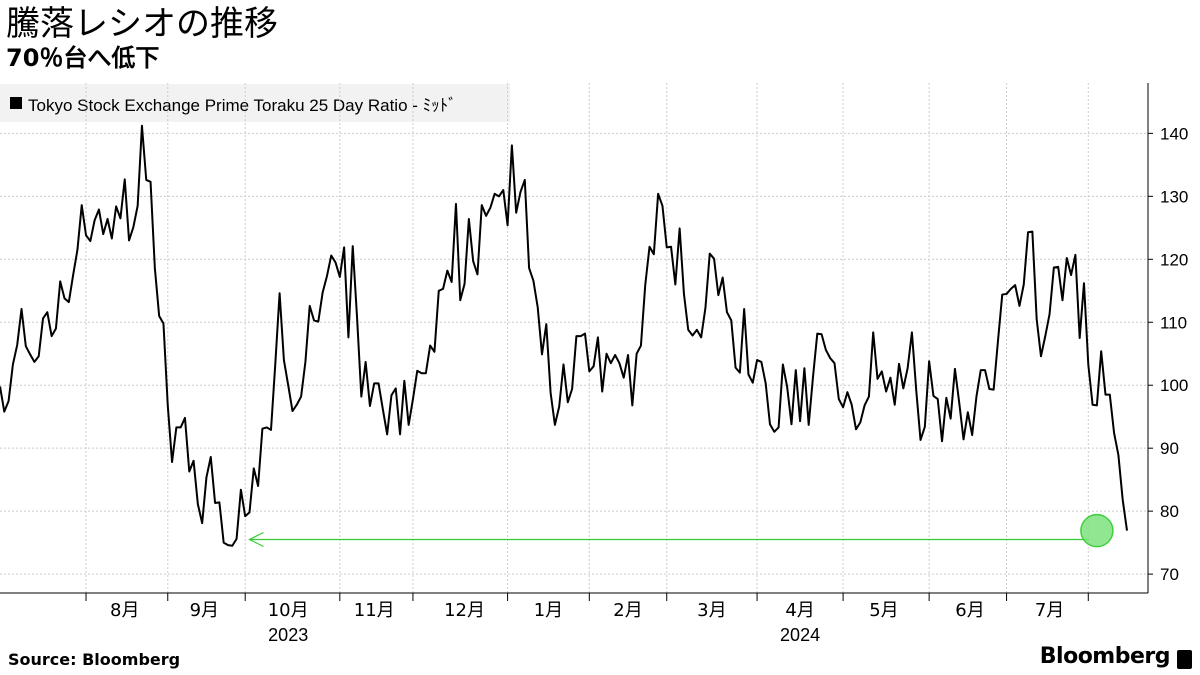 The width and height of the screenshot is (1200, 675). I want to click on x-tick-label: 12月, so click(464, 610).